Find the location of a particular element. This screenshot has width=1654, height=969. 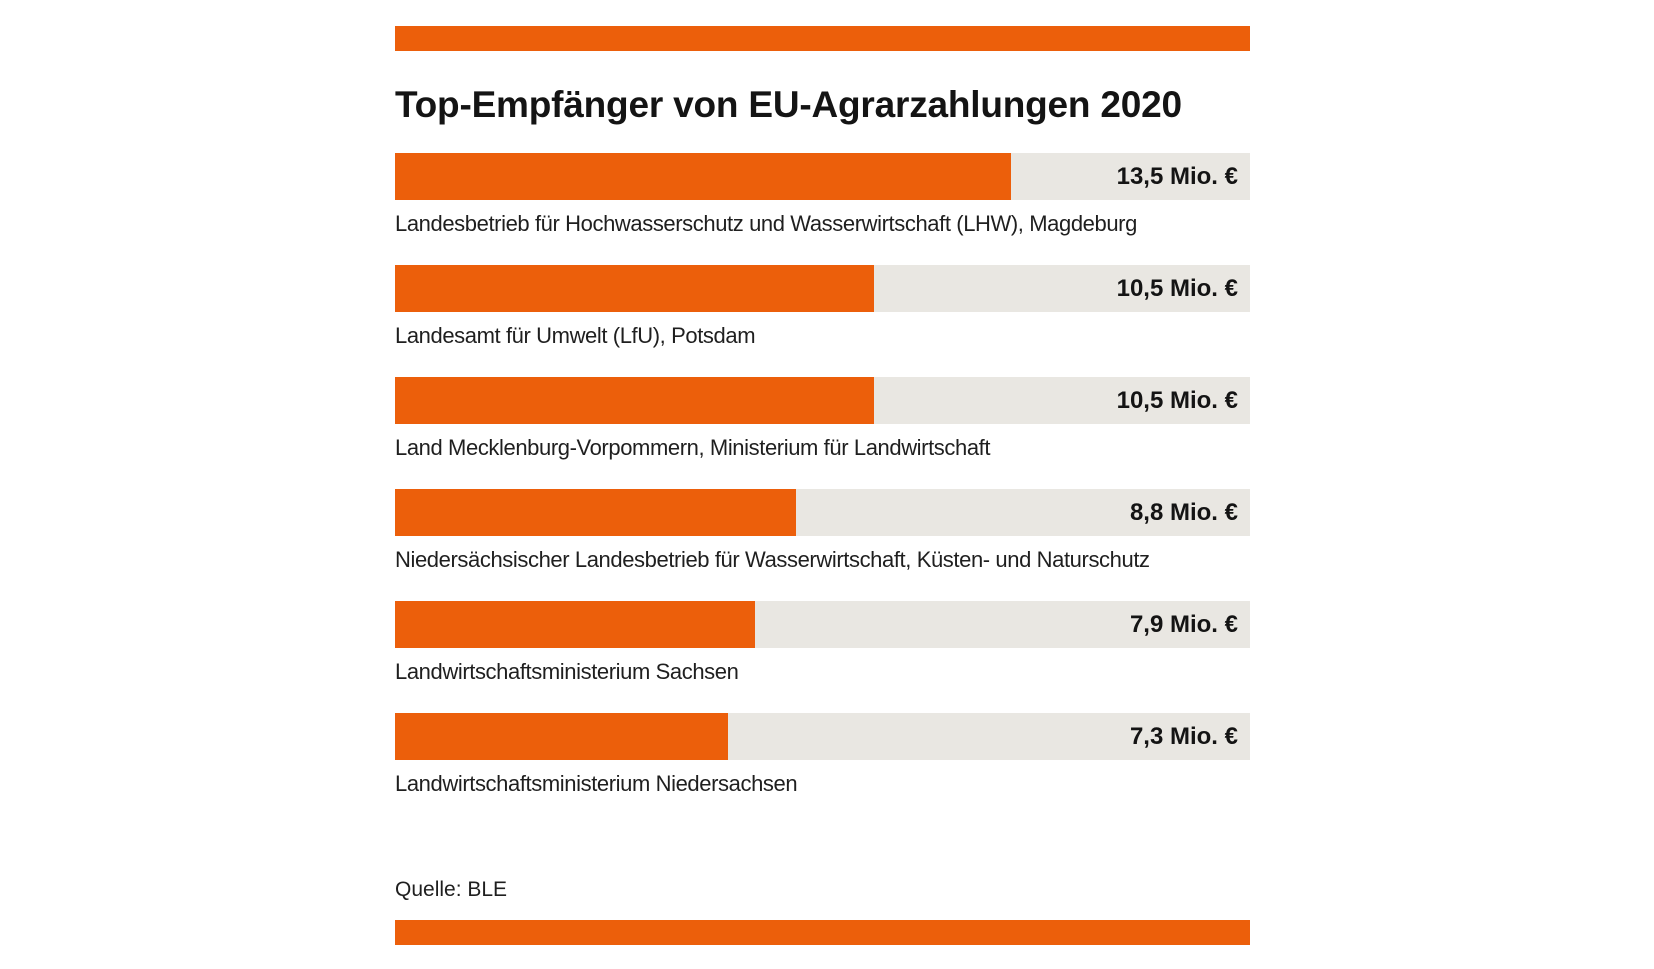

bar-value-label: 7,9 Mio. € is located at coordinates (1183, 624).